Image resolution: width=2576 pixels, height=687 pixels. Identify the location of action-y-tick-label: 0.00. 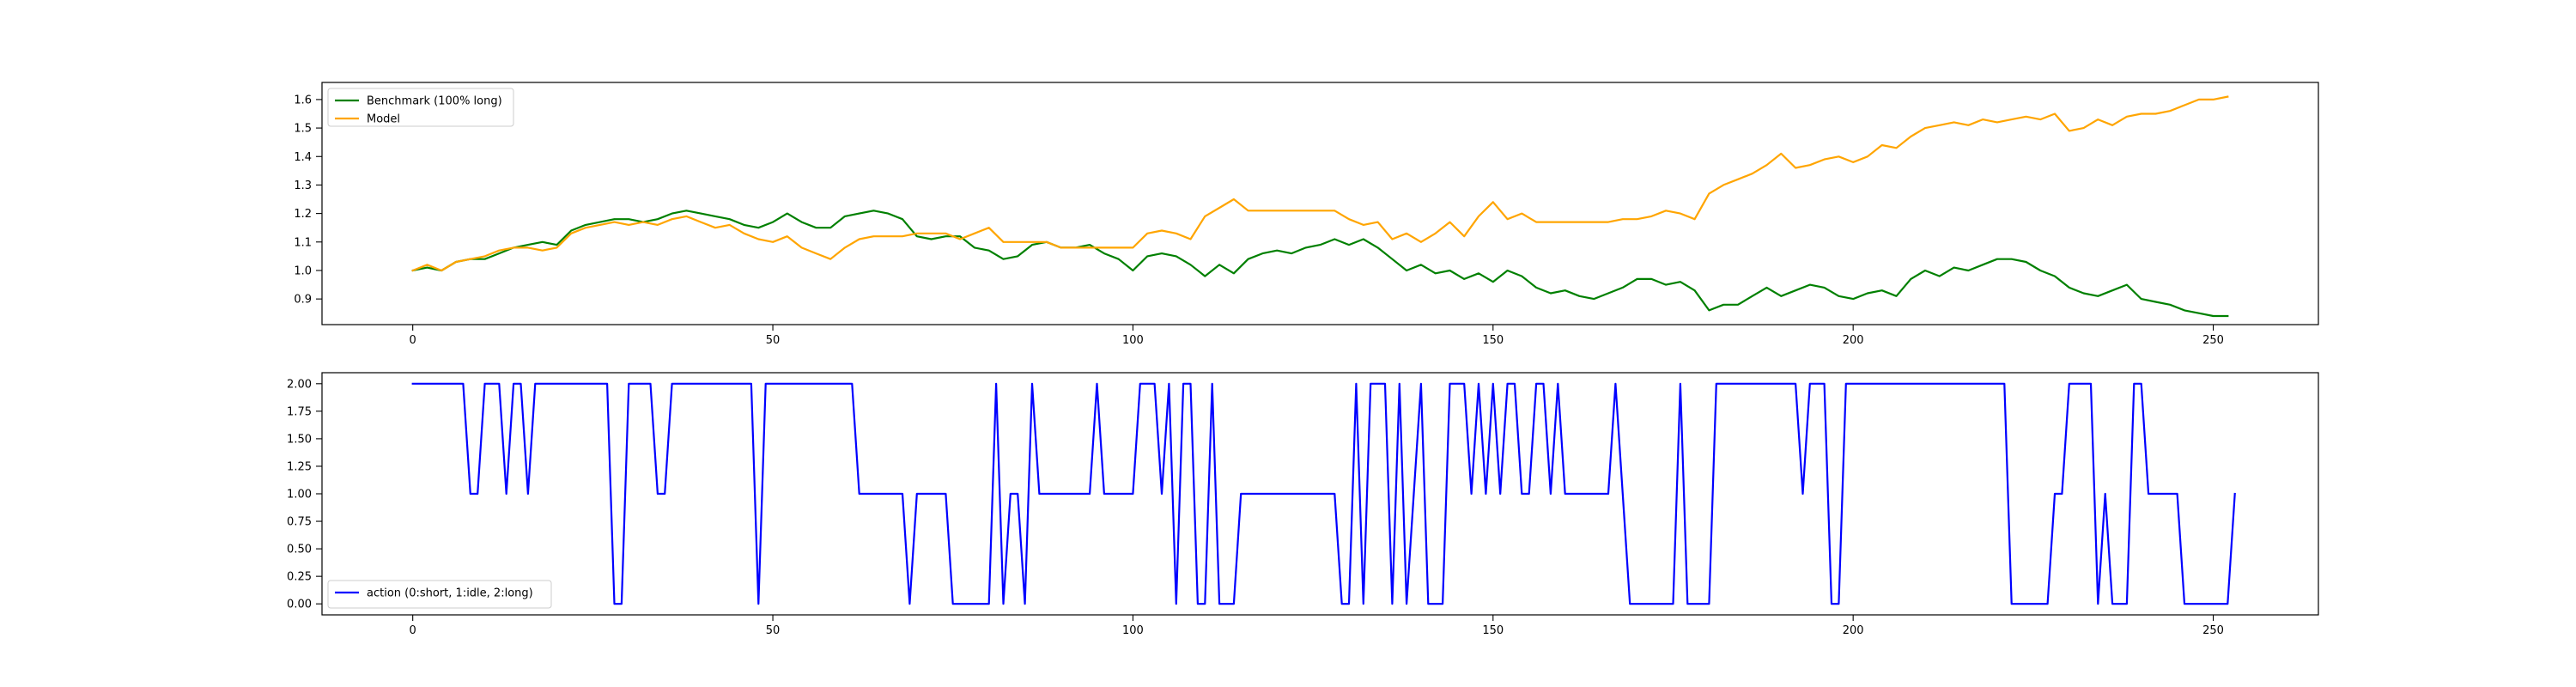
(300, 605).